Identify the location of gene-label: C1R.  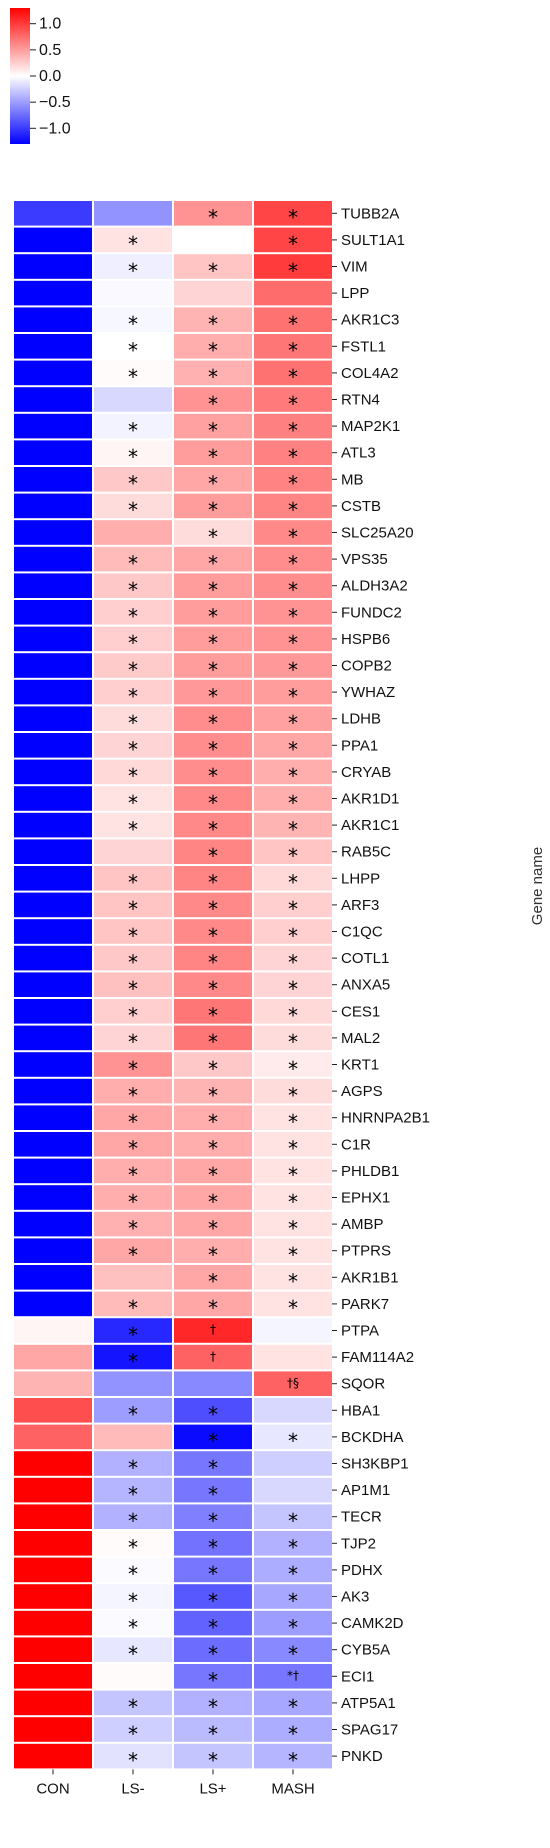
(356, 1144).